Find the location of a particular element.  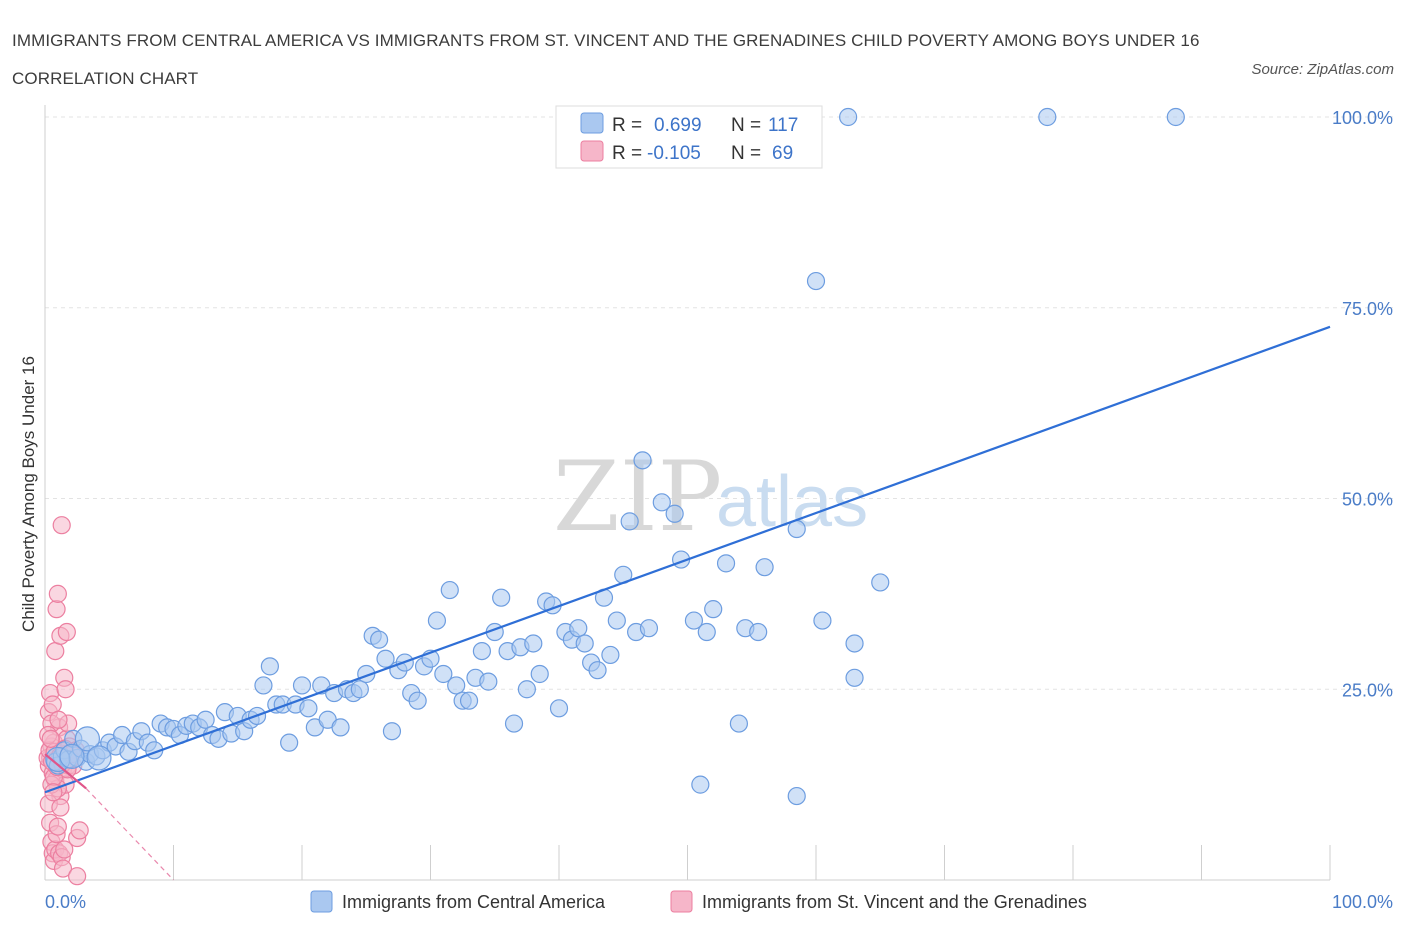

trendline-pink is located at coordinates (65, 771).